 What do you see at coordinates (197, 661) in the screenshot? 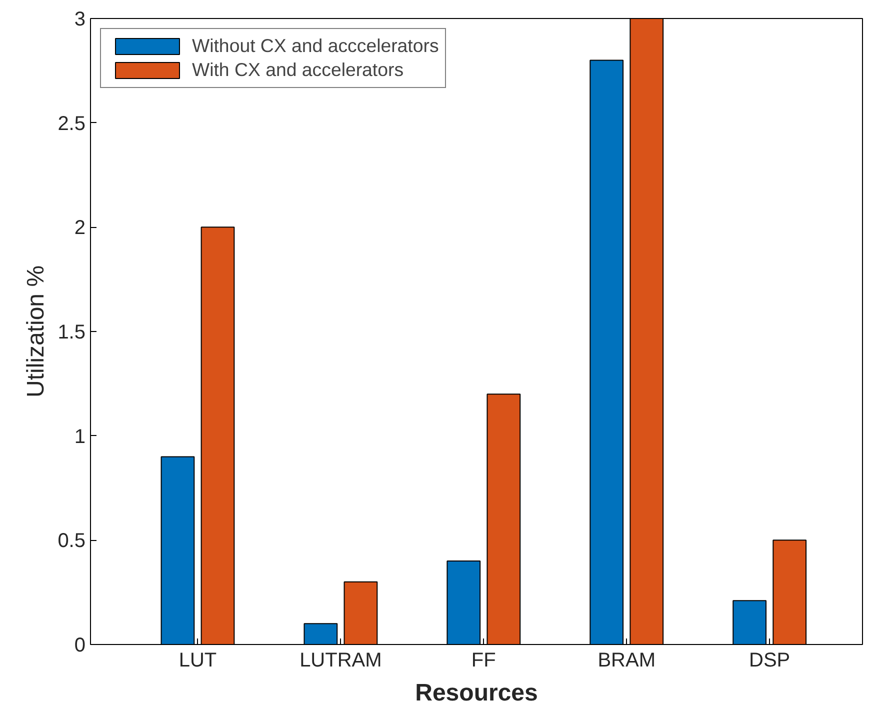
I see `x-tick-label: LUT` at bounding box center [197, 661].